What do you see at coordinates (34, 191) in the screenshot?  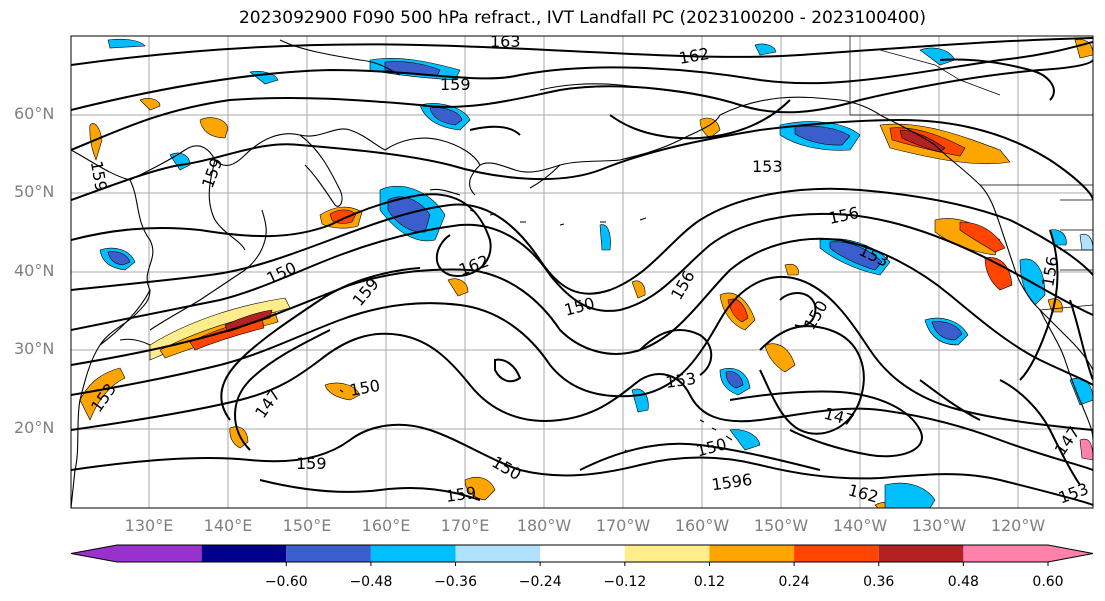 I see `lat-label: 50°N` at bounding box center [34, 191].